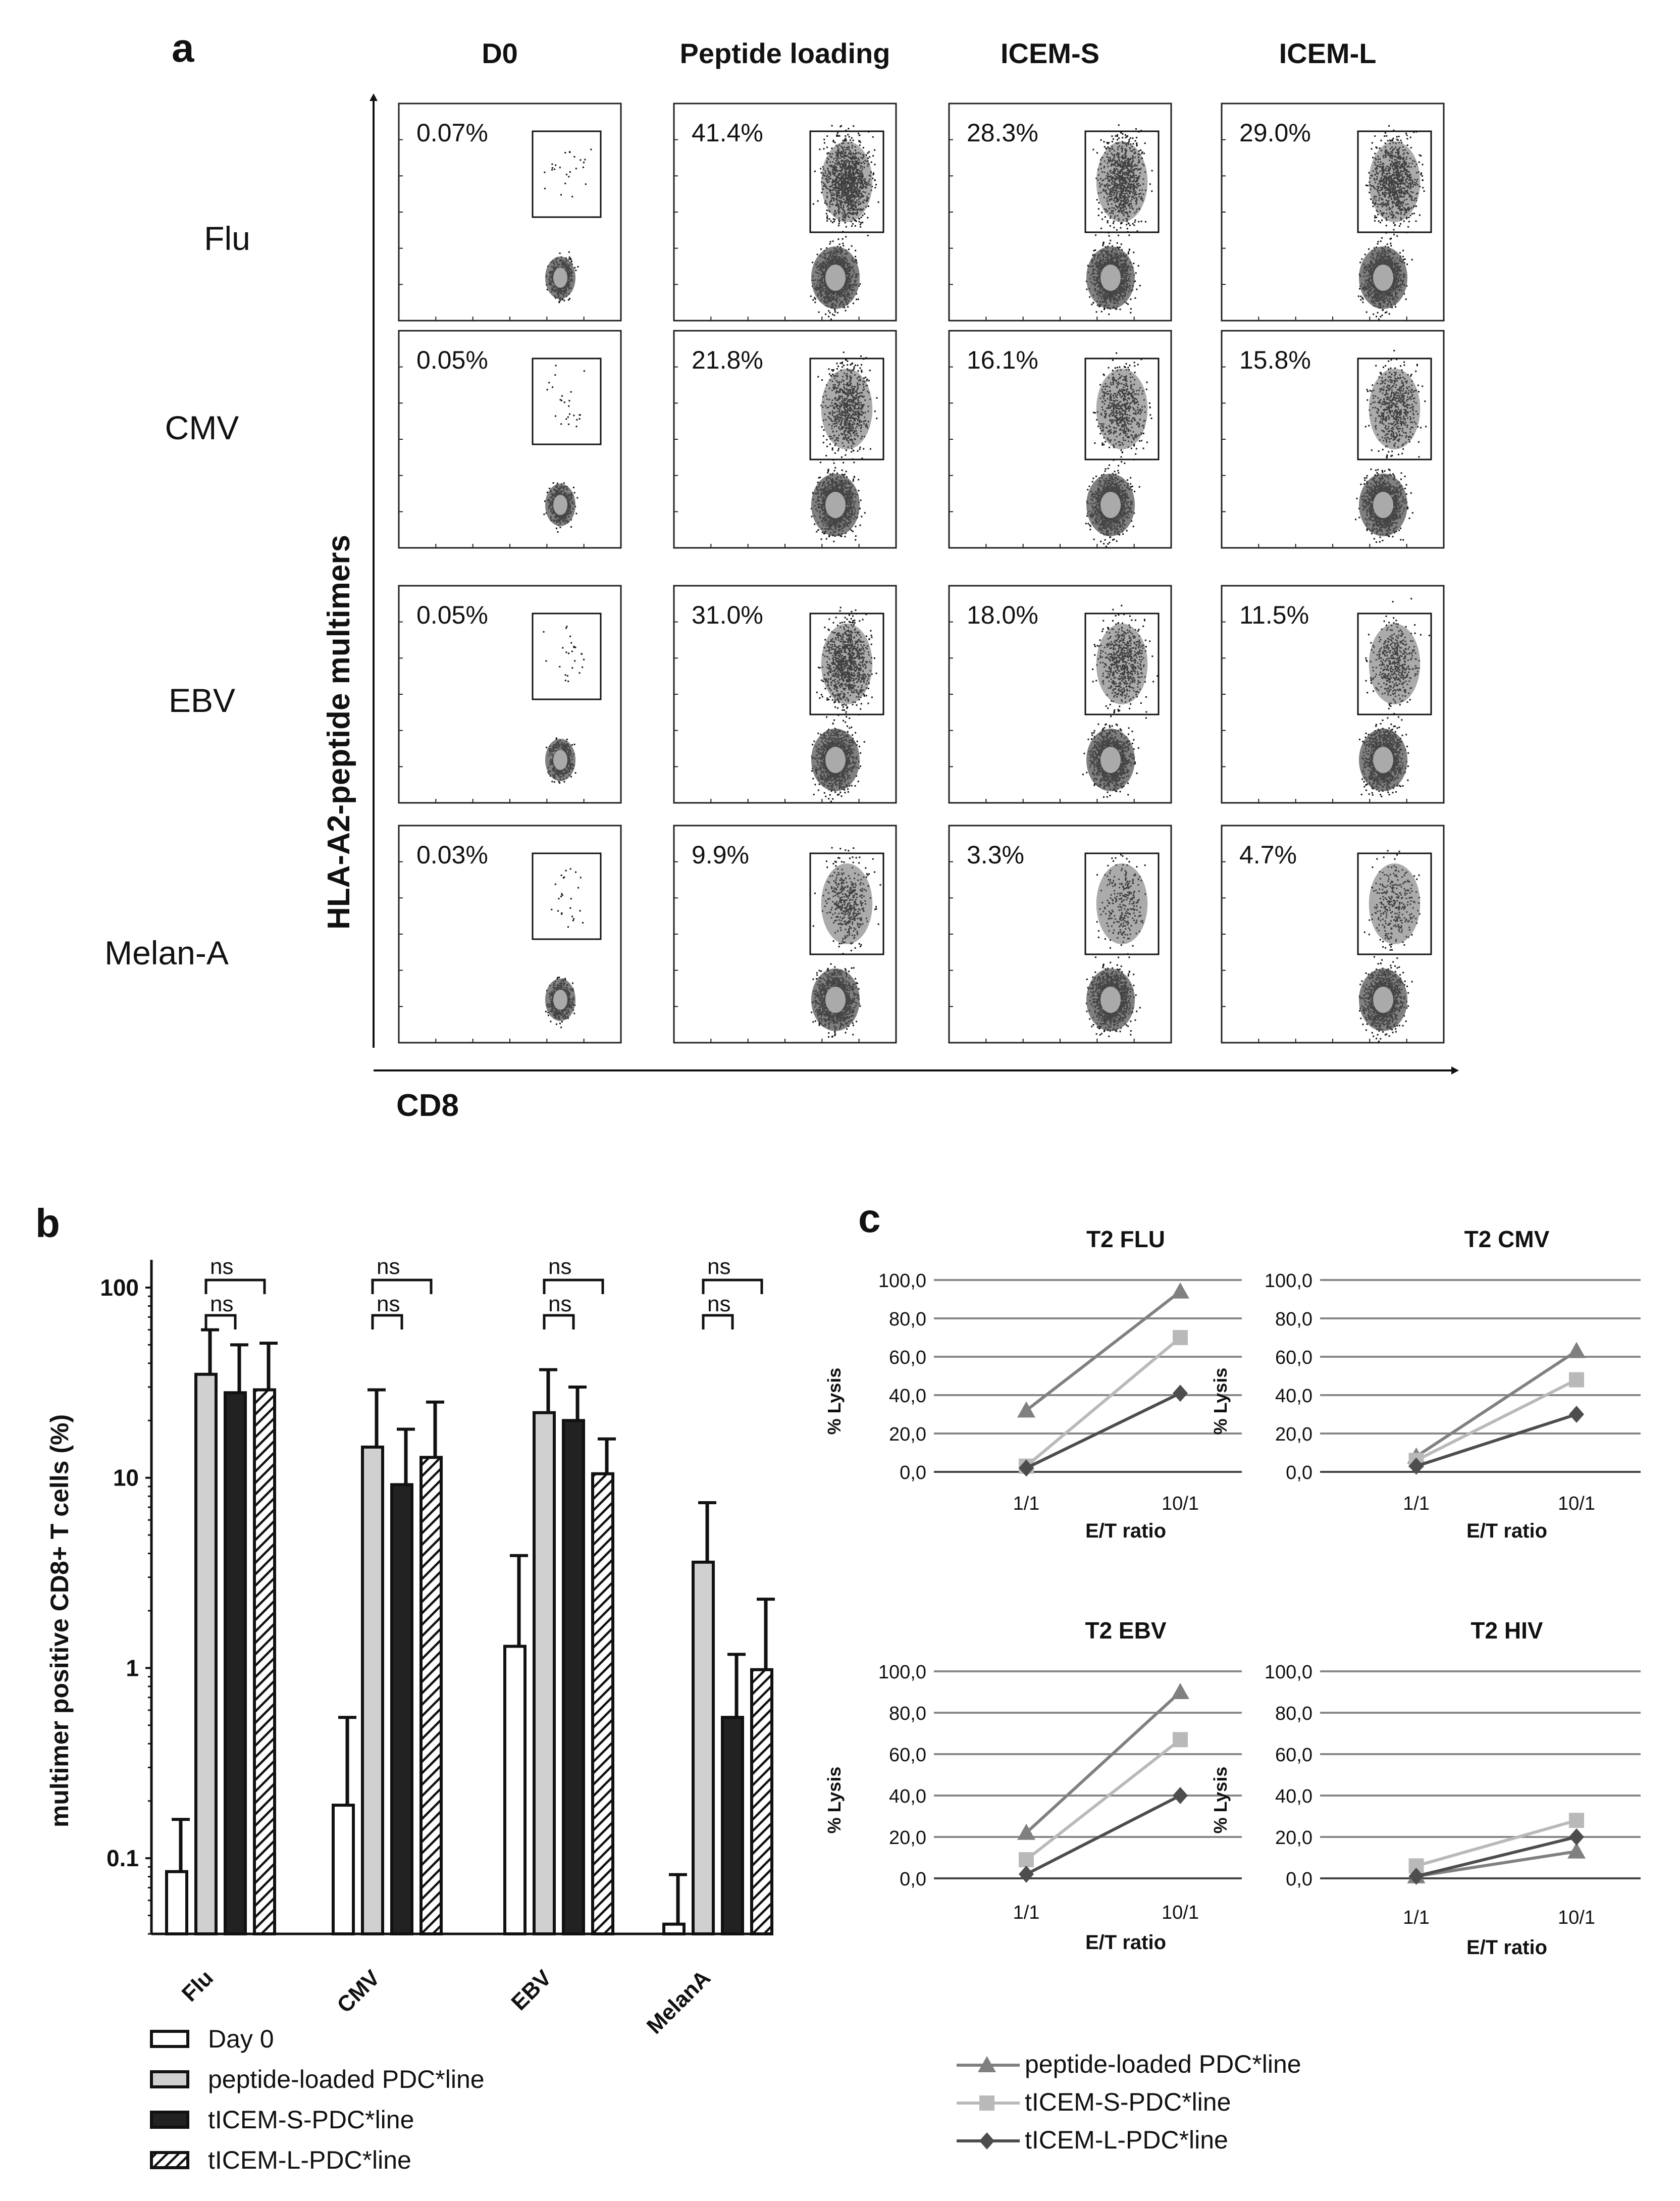  I want to click on b-legend-label: tICEM-S-PDC*line, so click(311, 2120).